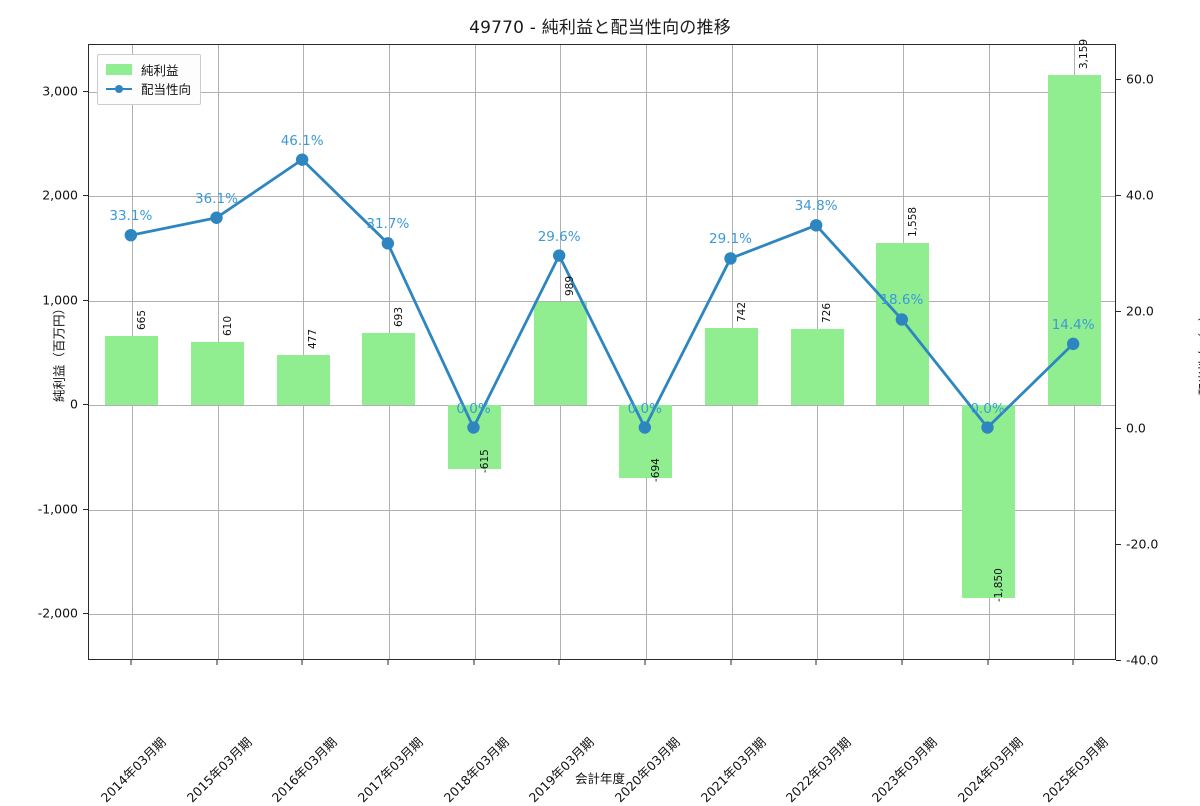  I want to click on payout-ratio-value-label: 29.6%, so click(559, 236).